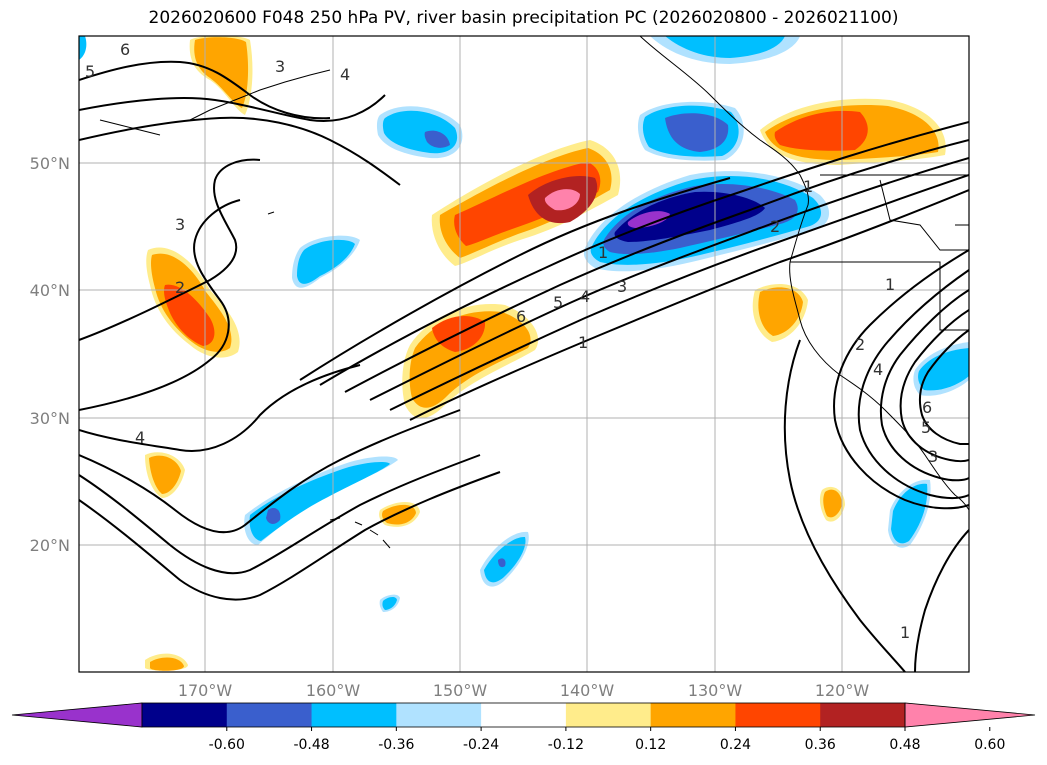 This screenshot has width=1047, height=765. I want to click on colorbar-tick-label: -0.60, so click(227, 745).